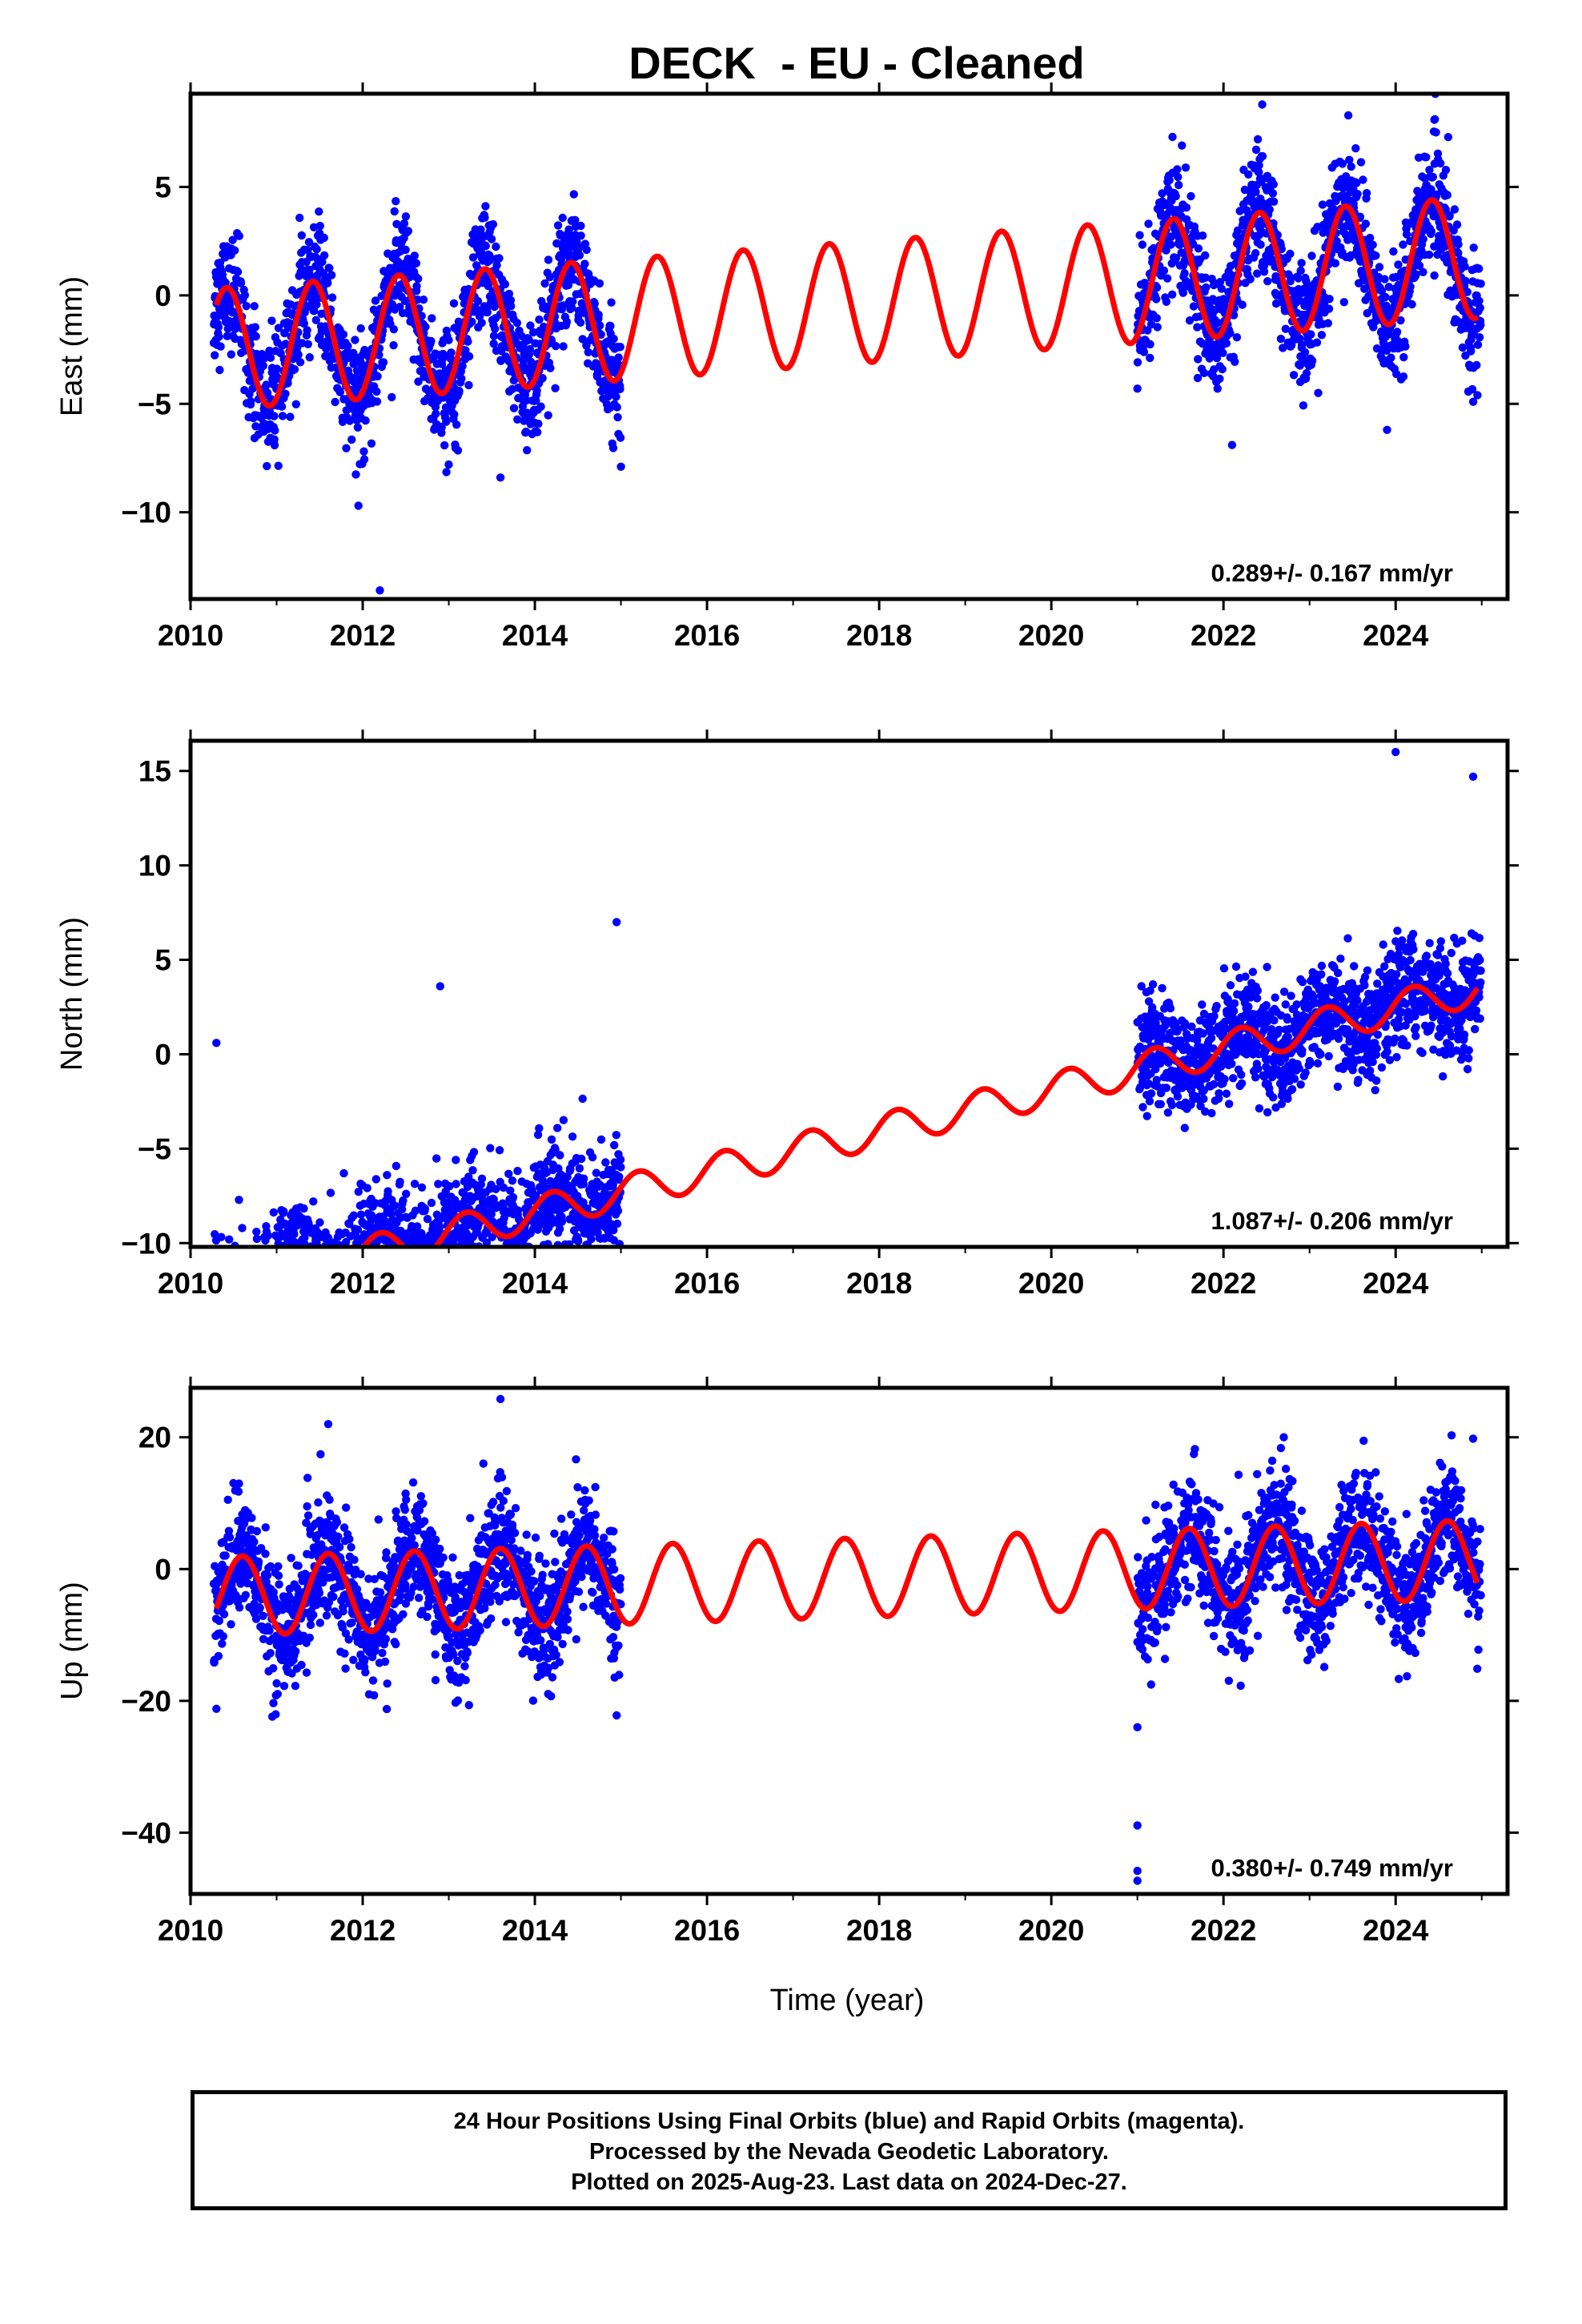 The height and width of the screenshot is (2324, 1582). I want to click on x-tick-label: 2016, so click(707, 635).